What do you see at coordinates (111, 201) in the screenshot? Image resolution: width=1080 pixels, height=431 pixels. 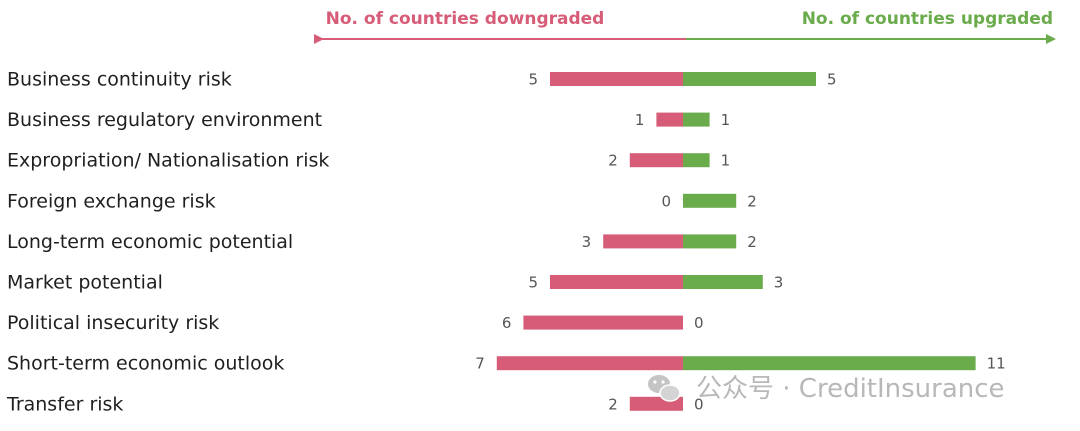 I see `category-label: Foreign exchange risk` at bounding box center [111, 201].